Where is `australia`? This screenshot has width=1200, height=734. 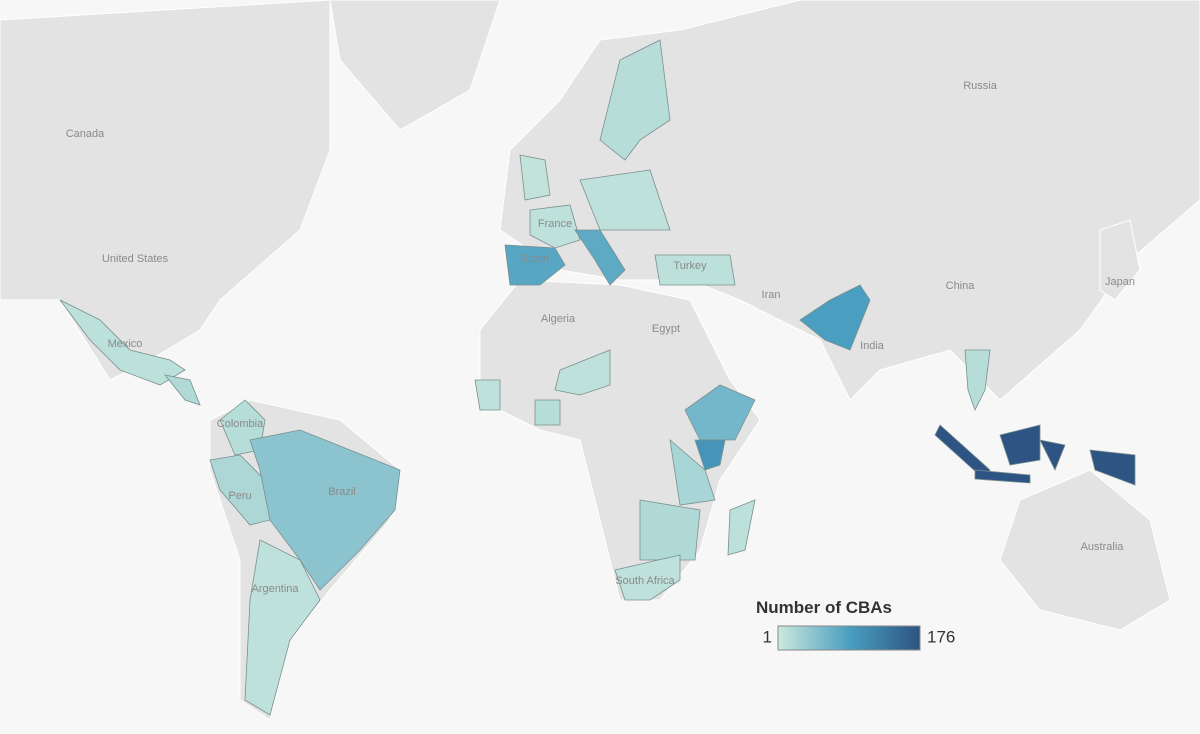 australia is located at coordinates (1085, 550).